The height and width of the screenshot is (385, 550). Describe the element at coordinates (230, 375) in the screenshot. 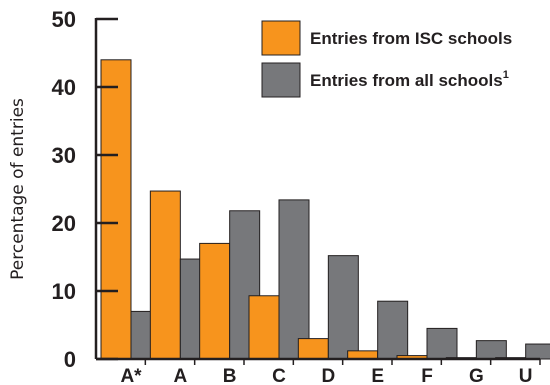

I see `x-tick-label: B` at that location.